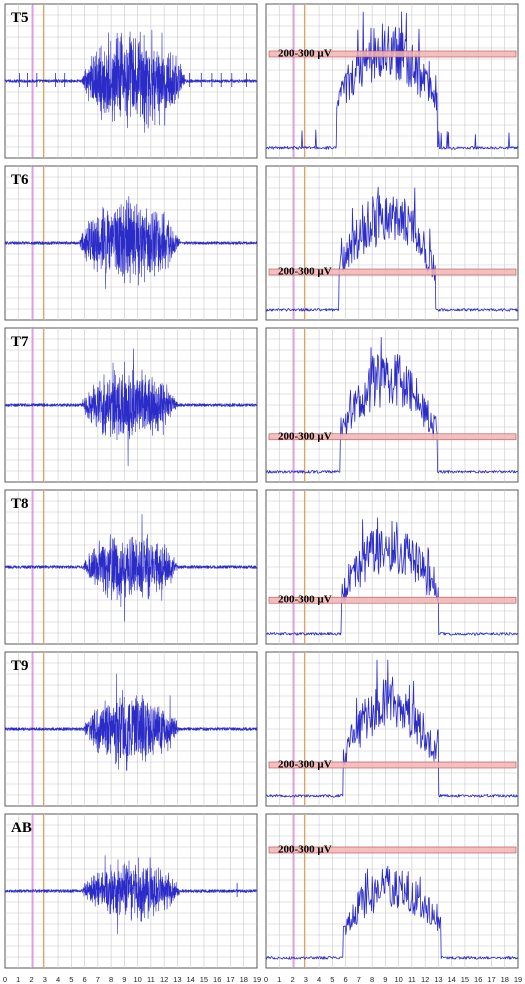 The width and height of the screenshot is (525, 984). I want to click on panel-label: T8, so click(20, 504).